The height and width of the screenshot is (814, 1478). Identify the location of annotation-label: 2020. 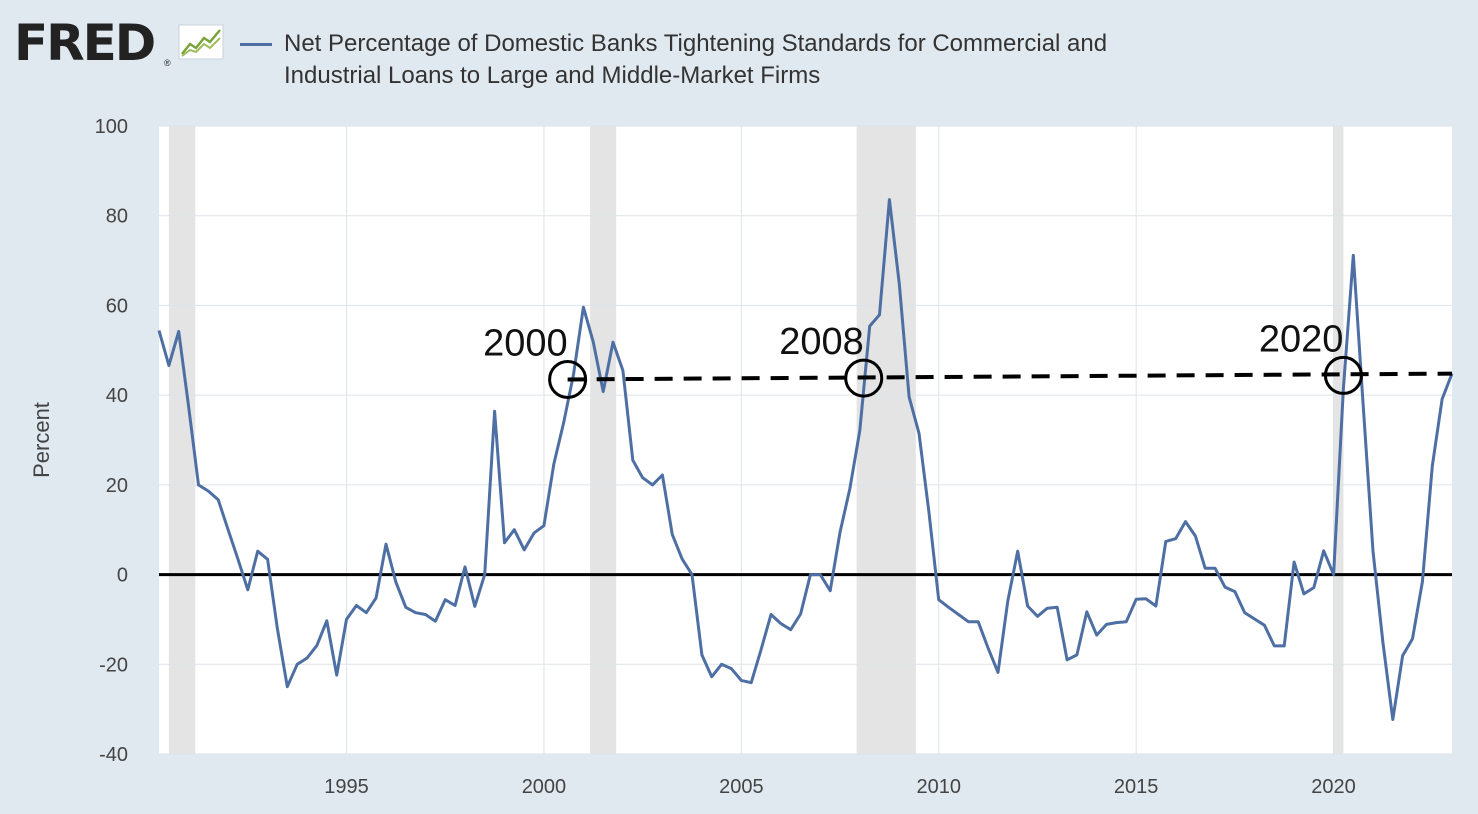
(1301, 339).